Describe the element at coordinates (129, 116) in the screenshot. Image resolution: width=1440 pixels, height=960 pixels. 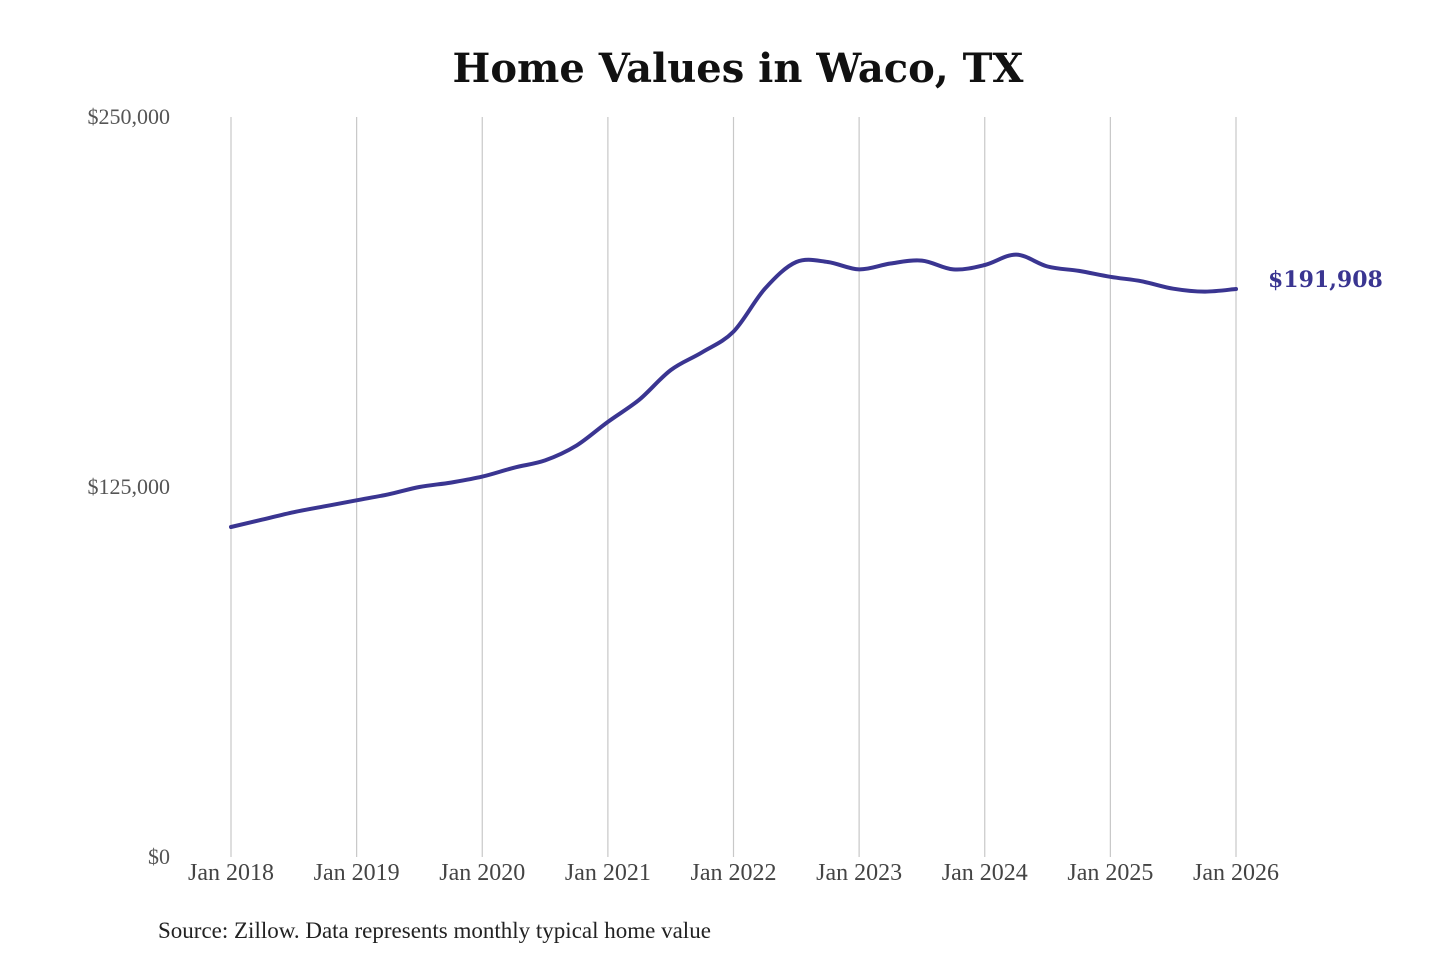
I see `y-tick-label: $250,000` at that location.